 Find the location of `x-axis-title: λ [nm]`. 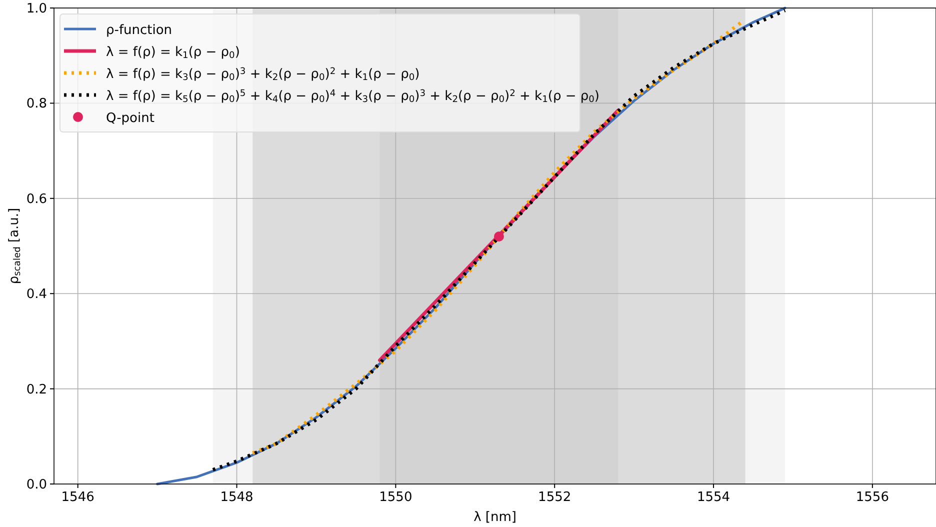

x-axis-title: λ [nm] is located at coordinates (495, 517).